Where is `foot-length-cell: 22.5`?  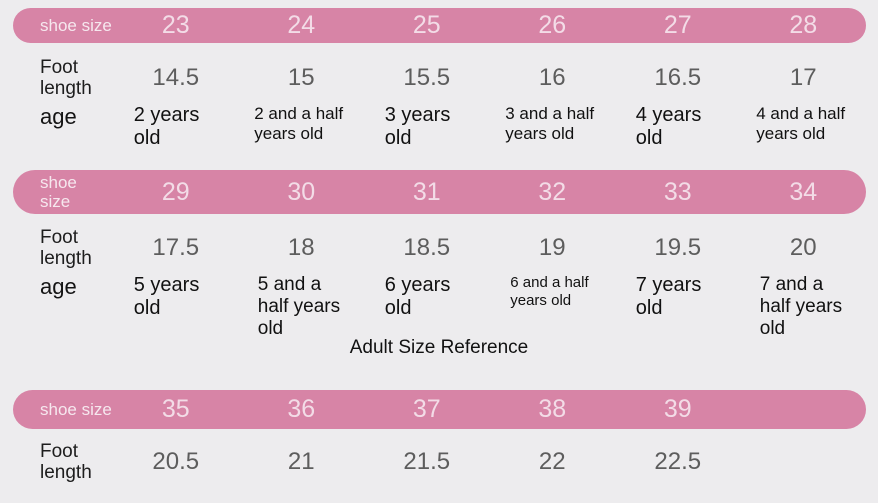
foot-length-cell: 22.5 is located at coordinates (678, 461).